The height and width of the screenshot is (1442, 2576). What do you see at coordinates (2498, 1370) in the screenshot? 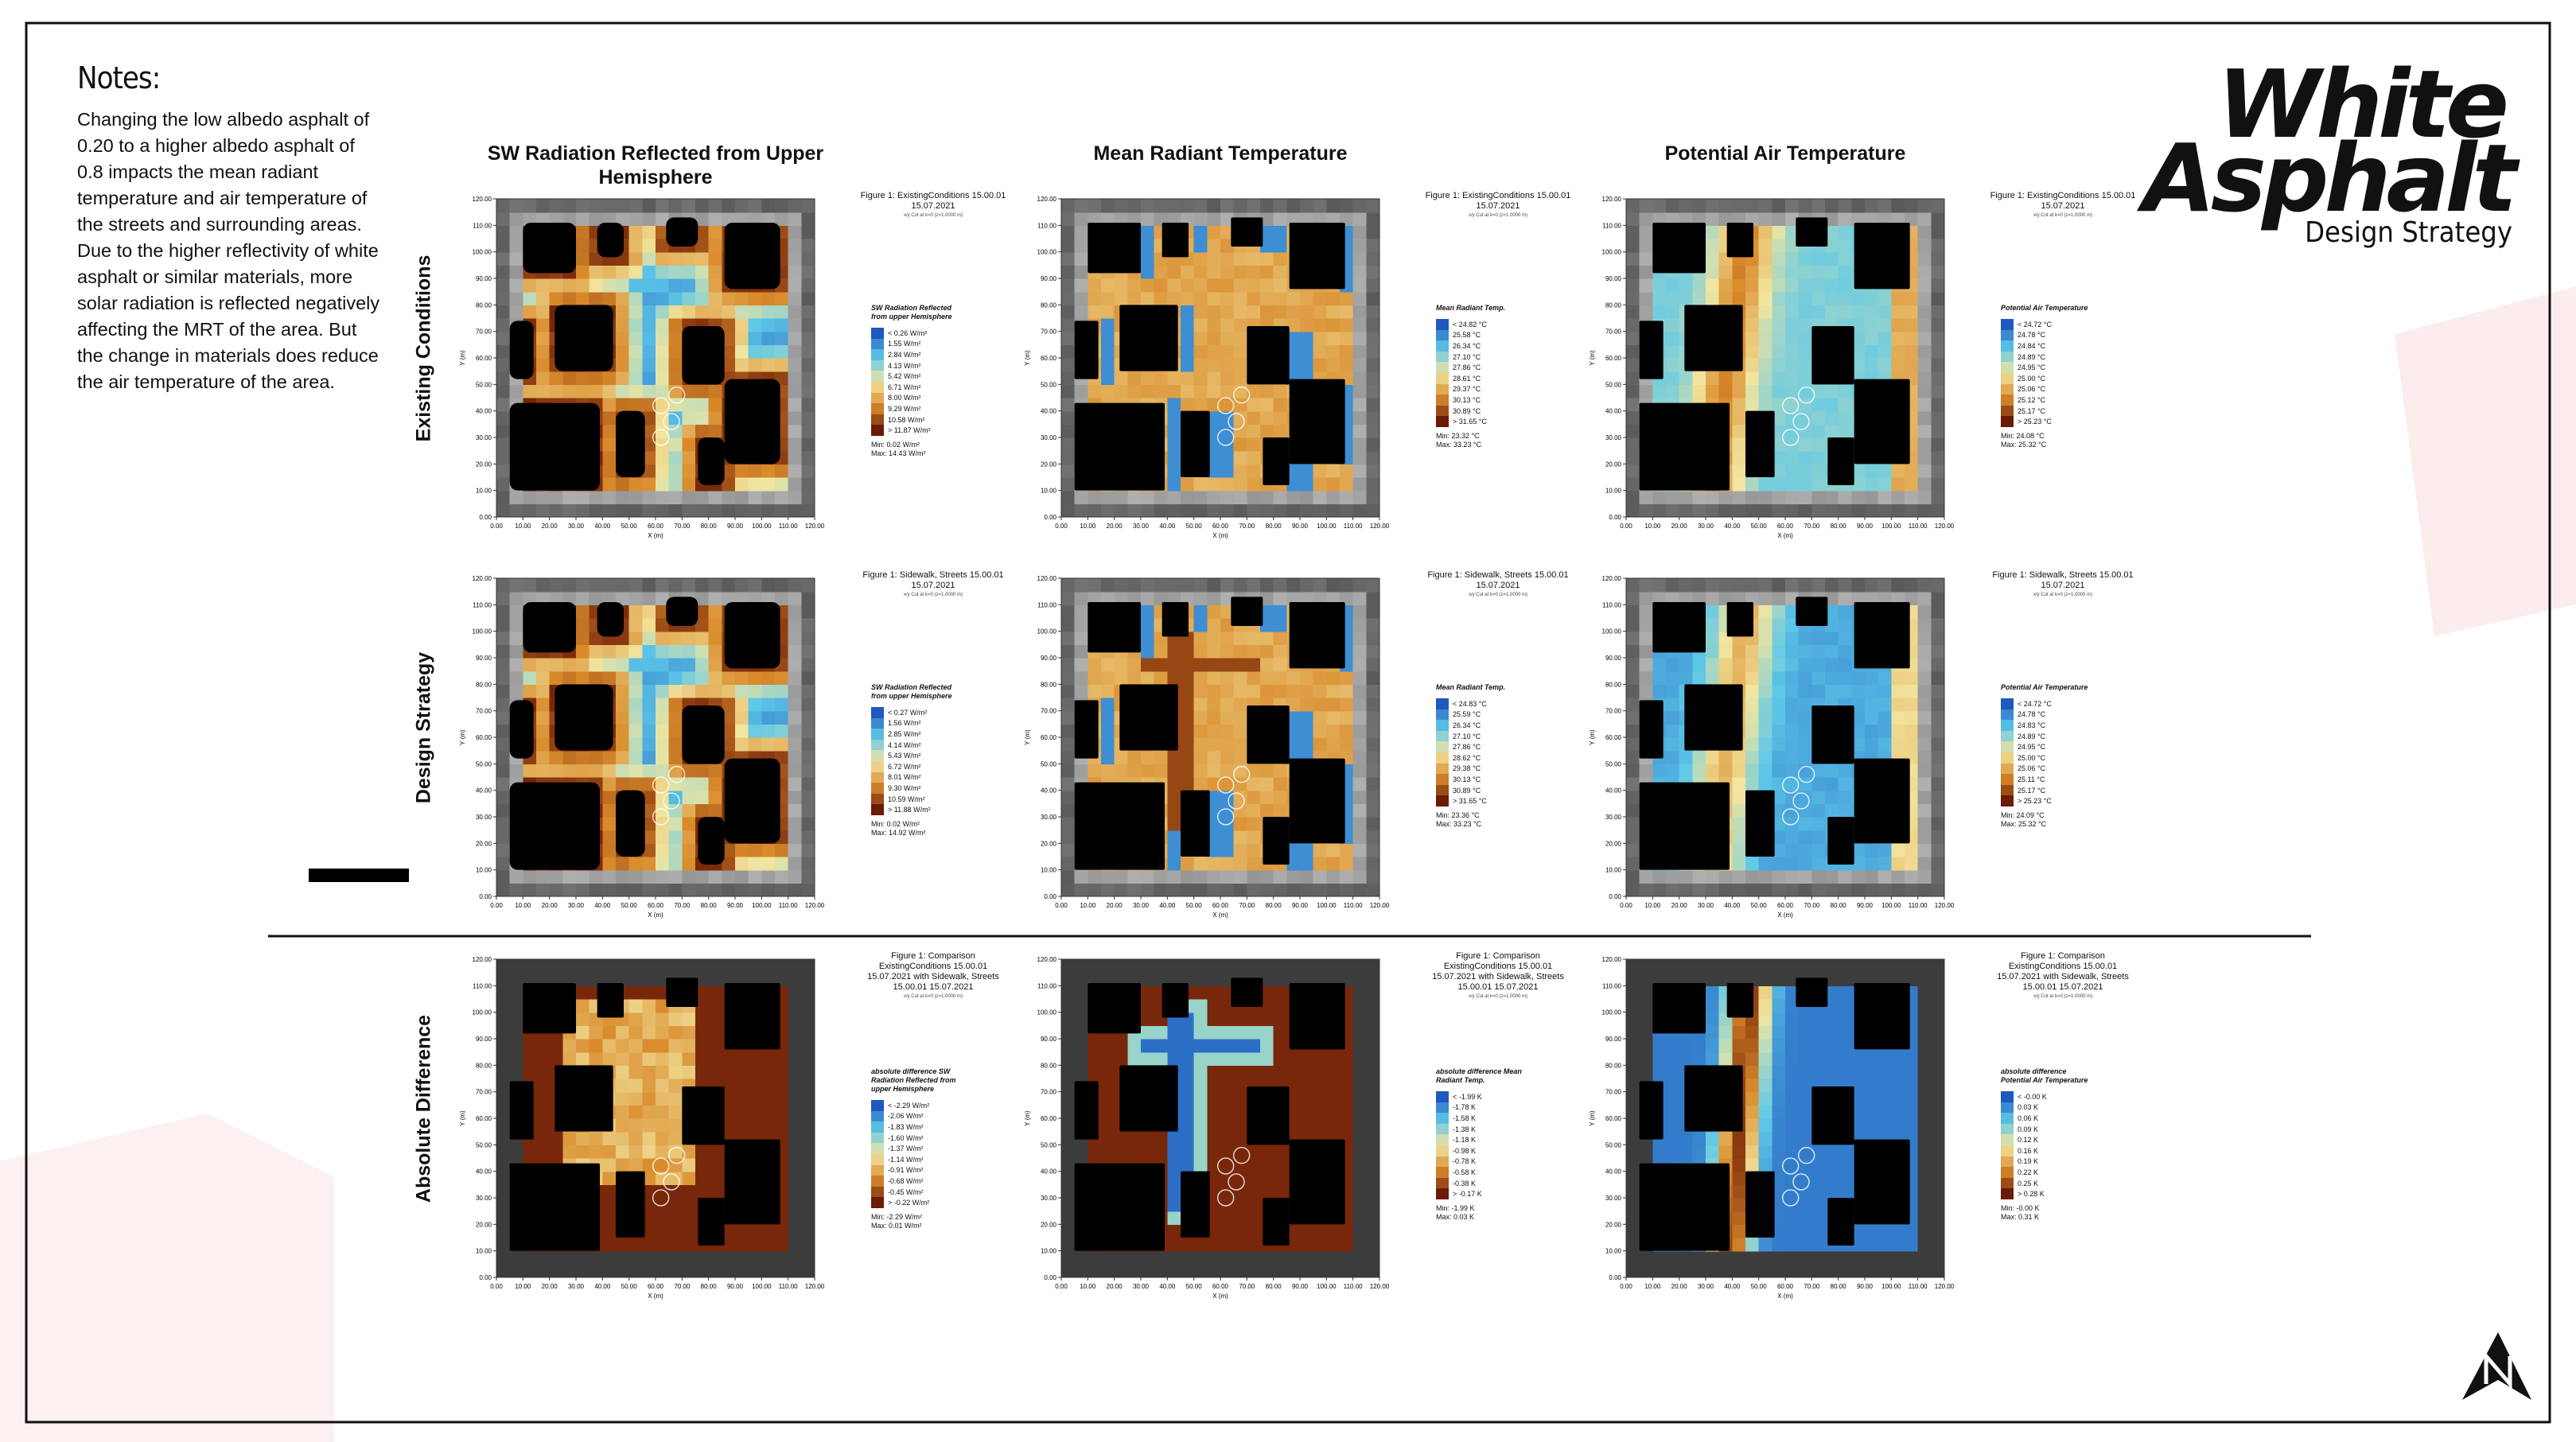
I see `north-arrow-n` at bounding box center [2498, 1370].